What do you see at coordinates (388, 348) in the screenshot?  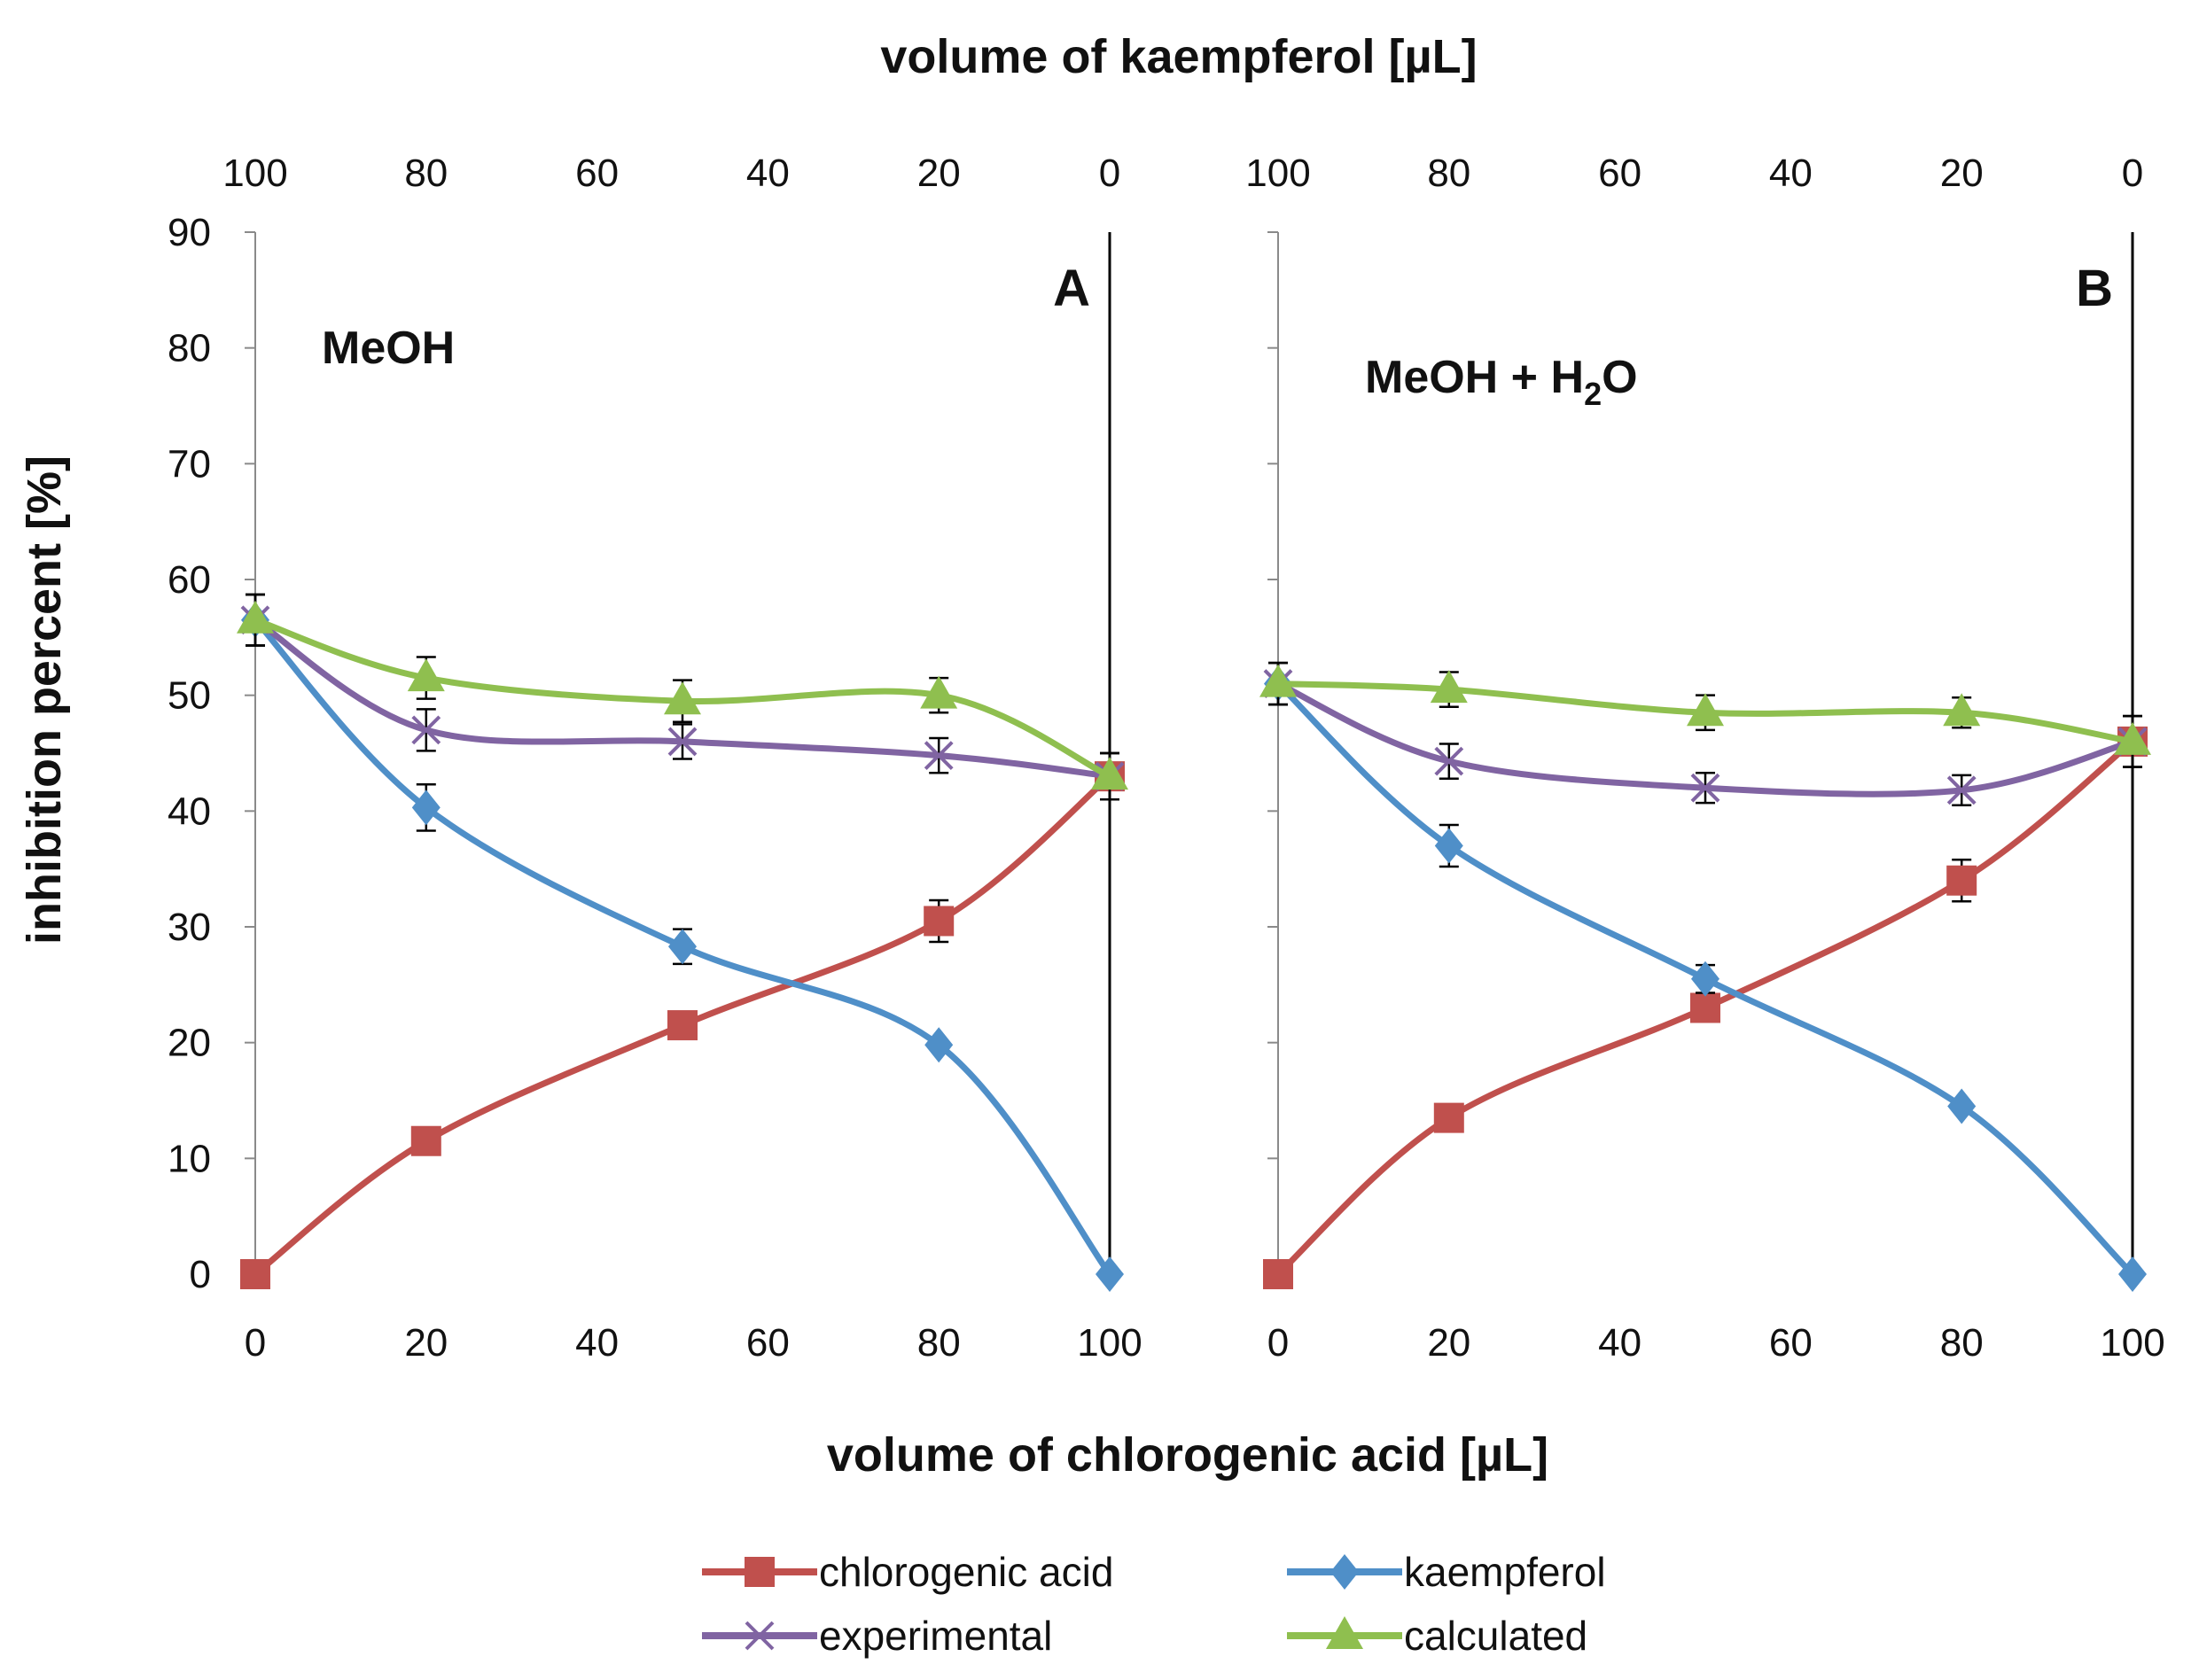 I see `panel-a-solvent-label: MeOH` at bounding box center [388, 348].